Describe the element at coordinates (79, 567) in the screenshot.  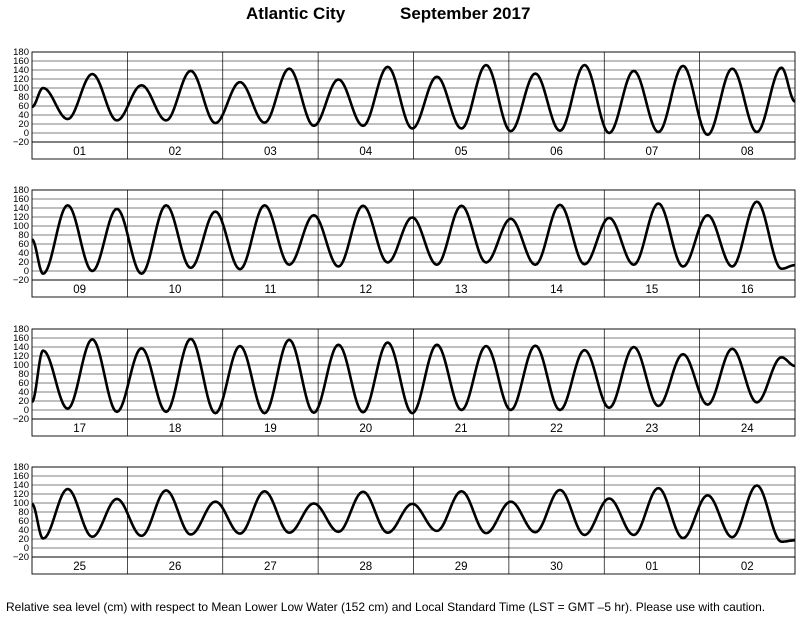
I see `day-label: 25` at that location.